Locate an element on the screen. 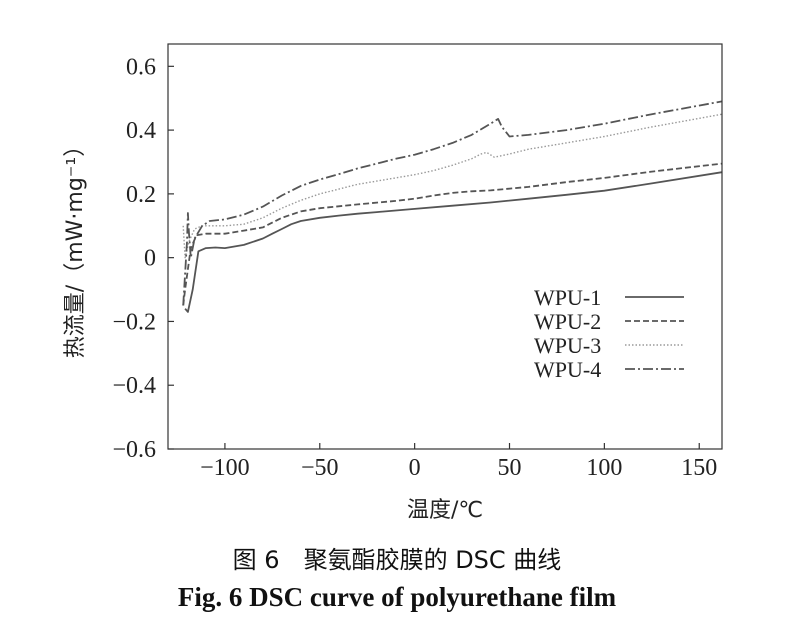 Image resolution: width=794 pixels, height=638 pixels. y-axis-label: 热流量/（mW·mg⁻¹） is located at coordinates (75, 246).